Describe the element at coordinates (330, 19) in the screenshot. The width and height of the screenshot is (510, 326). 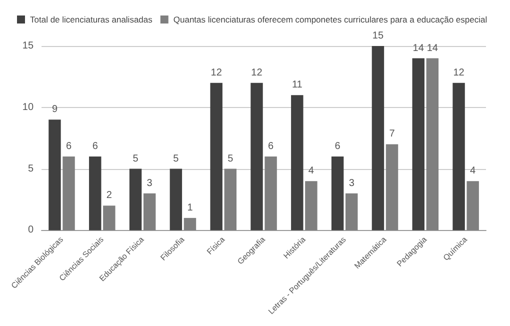
I see `legend-label: Quantas licenciaturas oferecem componetes curriculares para a educação especial` at that location.